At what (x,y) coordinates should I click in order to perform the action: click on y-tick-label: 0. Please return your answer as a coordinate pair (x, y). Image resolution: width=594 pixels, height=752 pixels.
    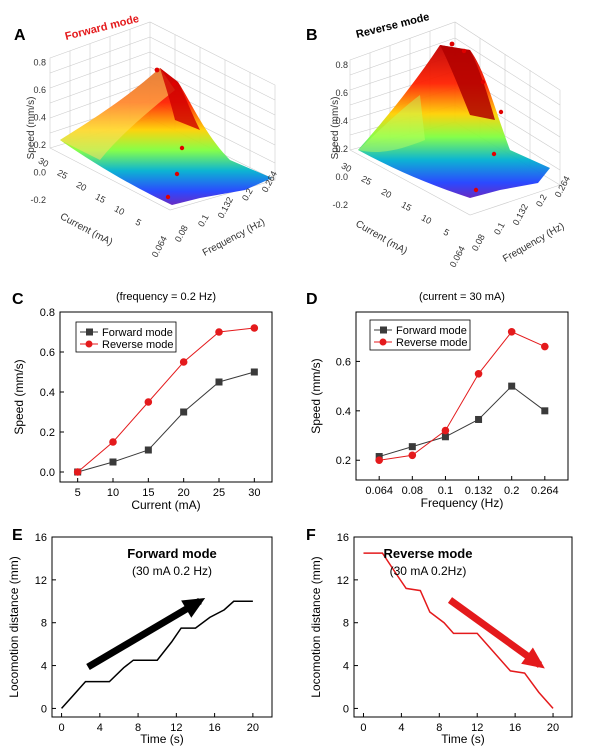
    Looking at the image, I should click on (44, 709).